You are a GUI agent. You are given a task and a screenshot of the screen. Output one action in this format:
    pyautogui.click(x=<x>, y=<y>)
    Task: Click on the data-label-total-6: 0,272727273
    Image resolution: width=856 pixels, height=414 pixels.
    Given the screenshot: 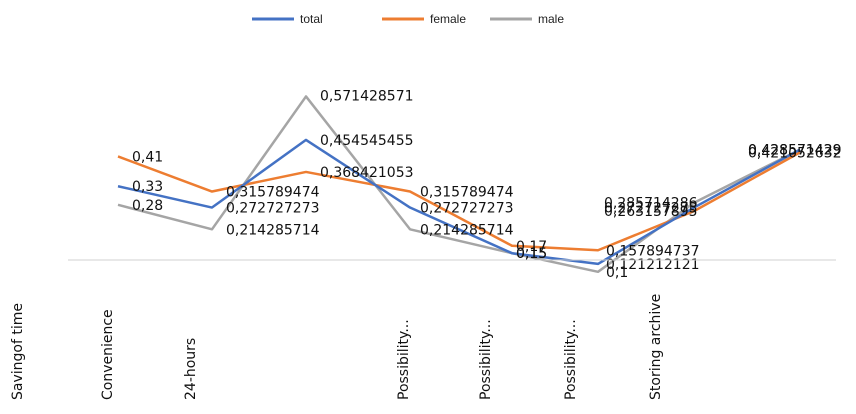 What is the action you would take?
    pyautogui.click(x=651, y=209)
    